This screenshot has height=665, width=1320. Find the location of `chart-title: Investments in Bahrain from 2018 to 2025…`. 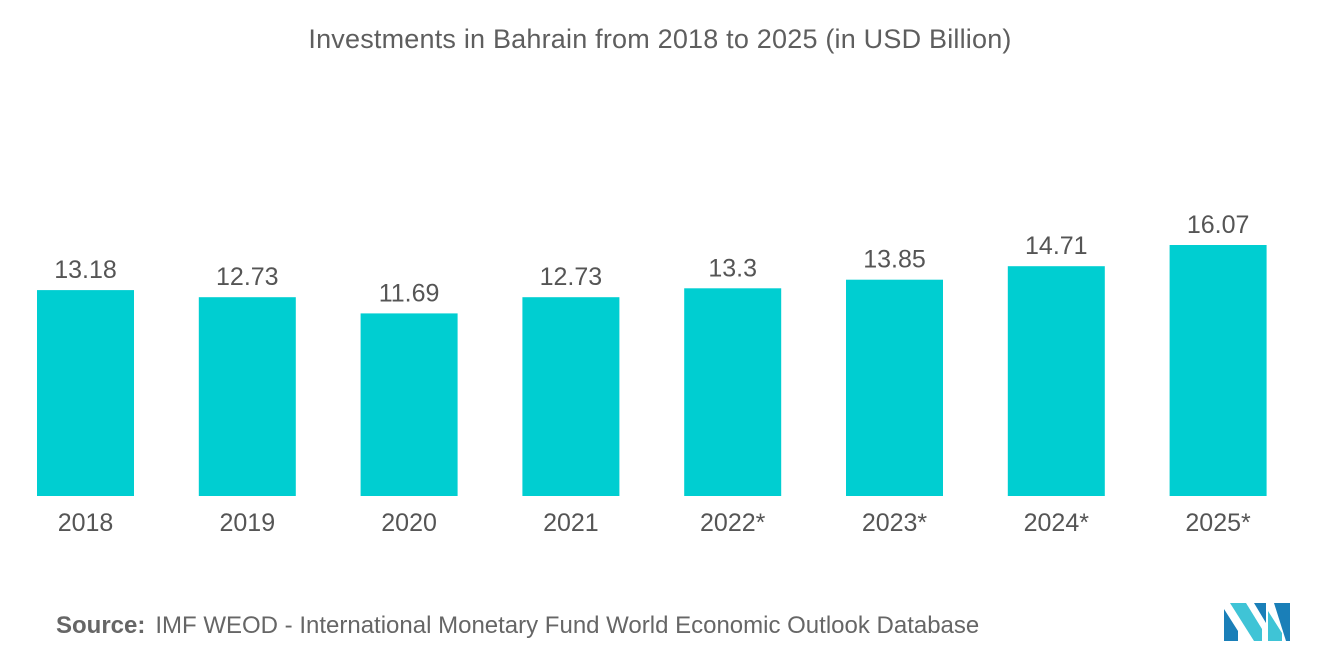

chart-title: Investments in Bahrain from 2018 to 2025… is located at coordinates (660, 39).